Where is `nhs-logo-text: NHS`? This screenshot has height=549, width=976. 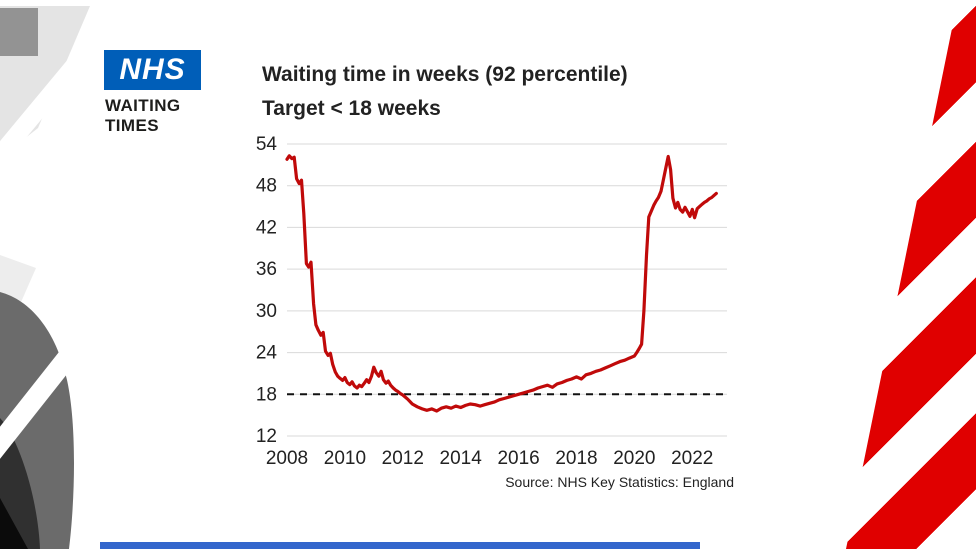 nhs-logo-text: NHS is located at coordinates (152, 69).